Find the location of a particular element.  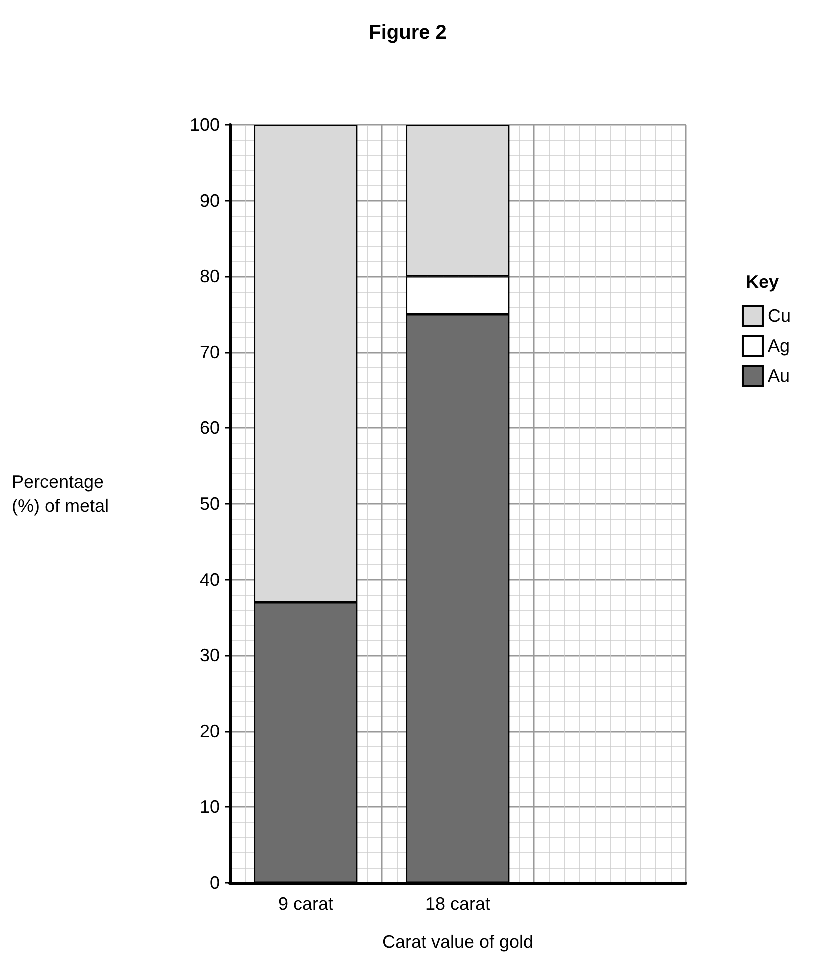

x-tick-label: 9 carat is located at coordinates (306, 904).